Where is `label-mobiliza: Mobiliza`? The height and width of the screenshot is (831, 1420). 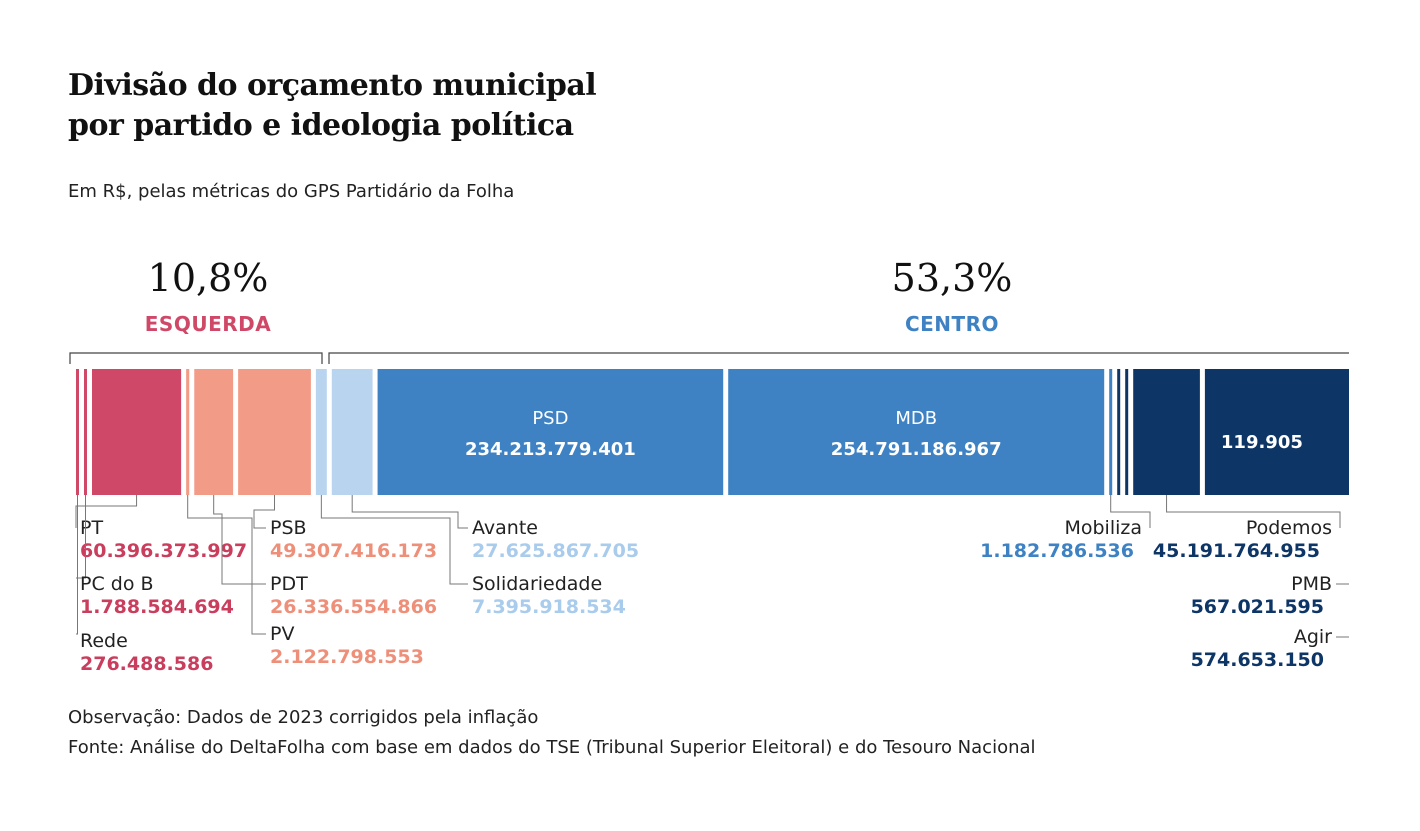
label-mobiliza: Mobiliza is located at coordinates (1103, 528).